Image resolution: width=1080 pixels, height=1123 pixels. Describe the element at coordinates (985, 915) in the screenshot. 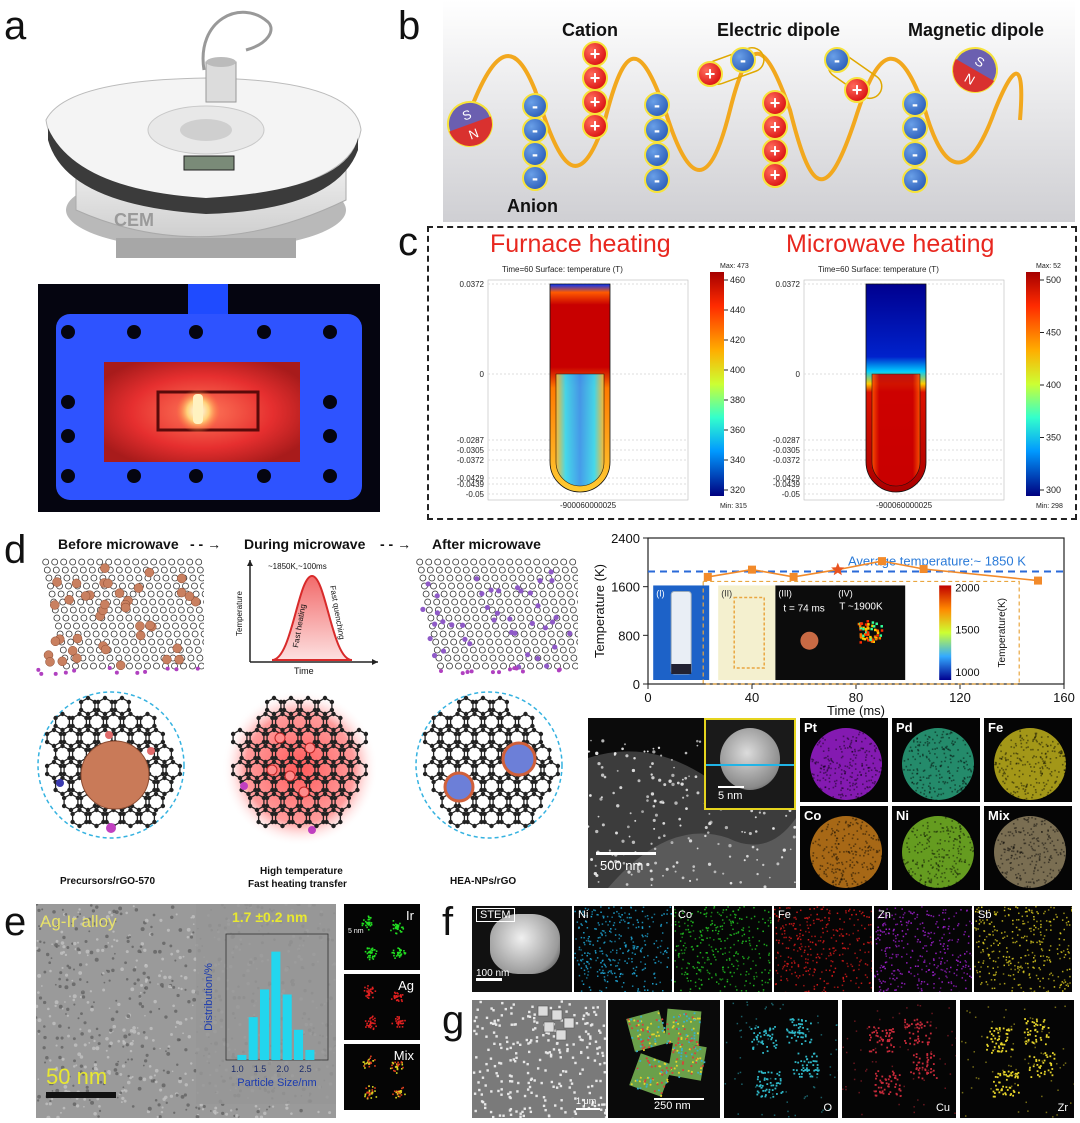

I see `panel-f-element-label: Sb` at that location.